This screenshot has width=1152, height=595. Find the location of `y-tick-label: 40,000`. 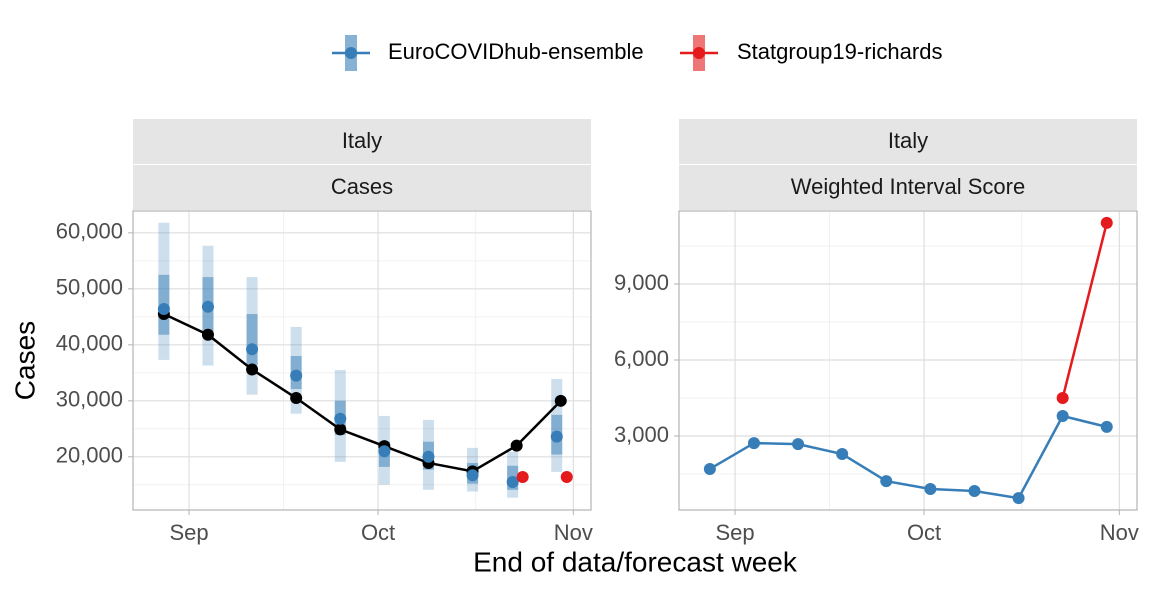

y-tick-label: 40,000 is located at coordinates (89, 343).